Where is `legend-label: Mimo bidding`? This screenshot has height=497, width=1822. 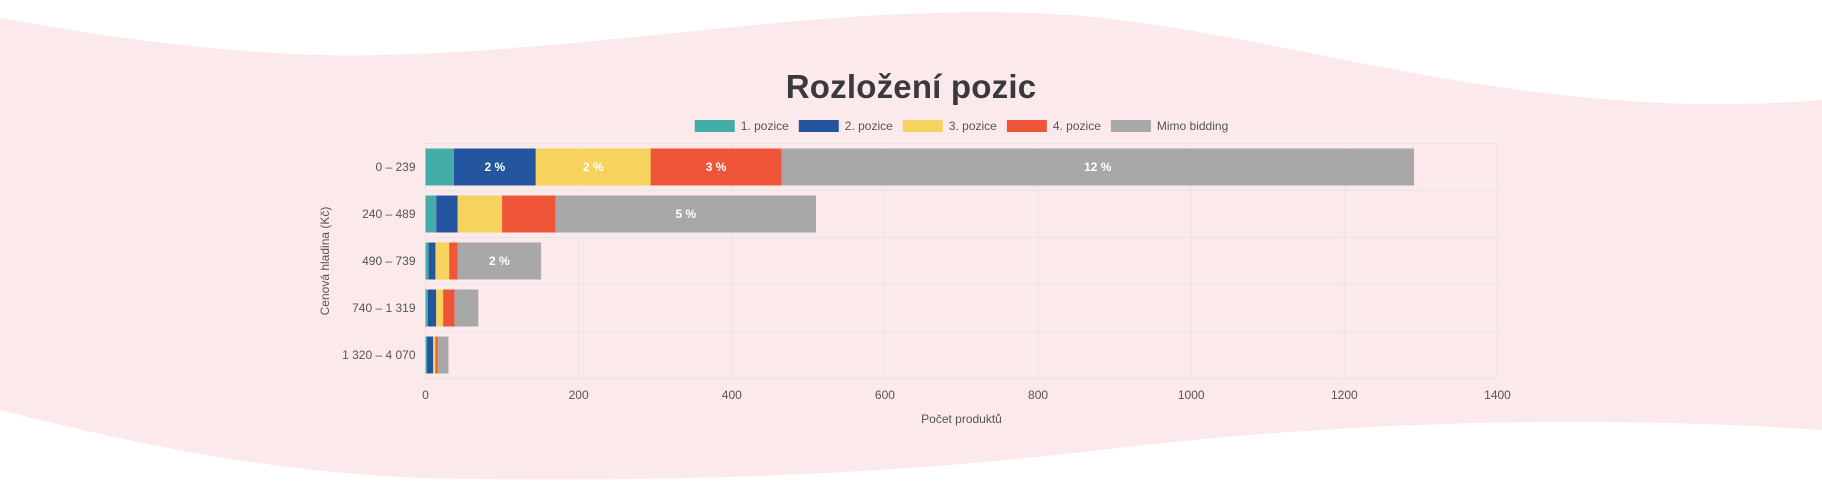
legend-label: Mimo bidding is located at coordinates (1192, 126).